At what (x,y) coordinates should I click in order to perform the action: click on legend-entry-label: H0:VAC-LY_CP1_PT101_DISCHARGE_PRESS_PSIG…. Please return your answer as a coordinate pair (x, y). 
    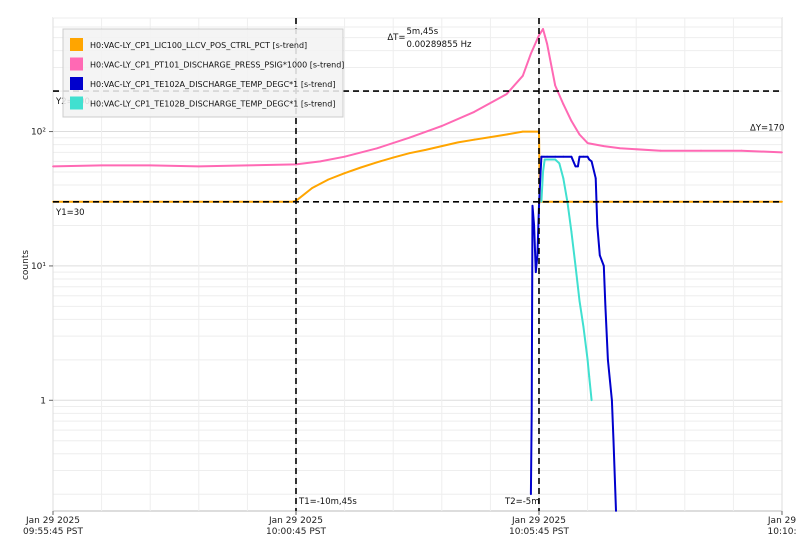
    Looking at the image, I should click on (217, 65).